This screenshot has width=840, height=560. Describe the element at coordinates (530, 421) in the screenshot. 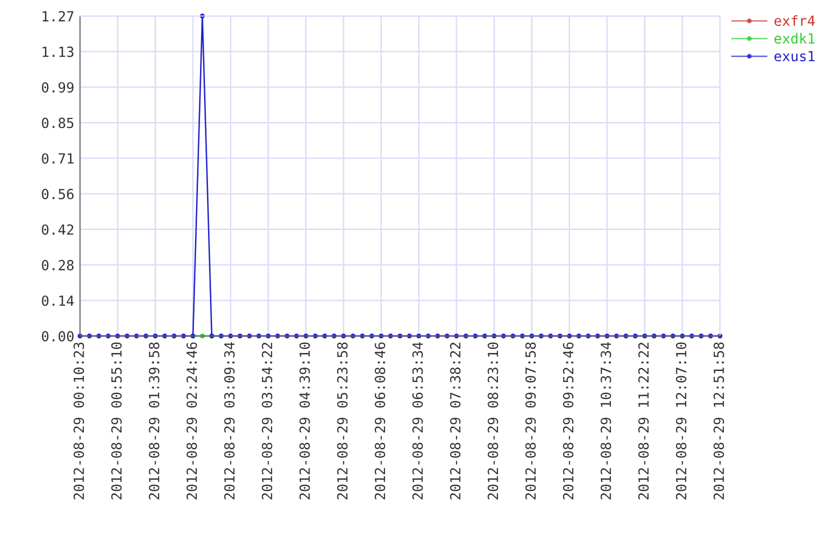

I see `x-tick-label: 2012-08-29 09:07:58` at that location.